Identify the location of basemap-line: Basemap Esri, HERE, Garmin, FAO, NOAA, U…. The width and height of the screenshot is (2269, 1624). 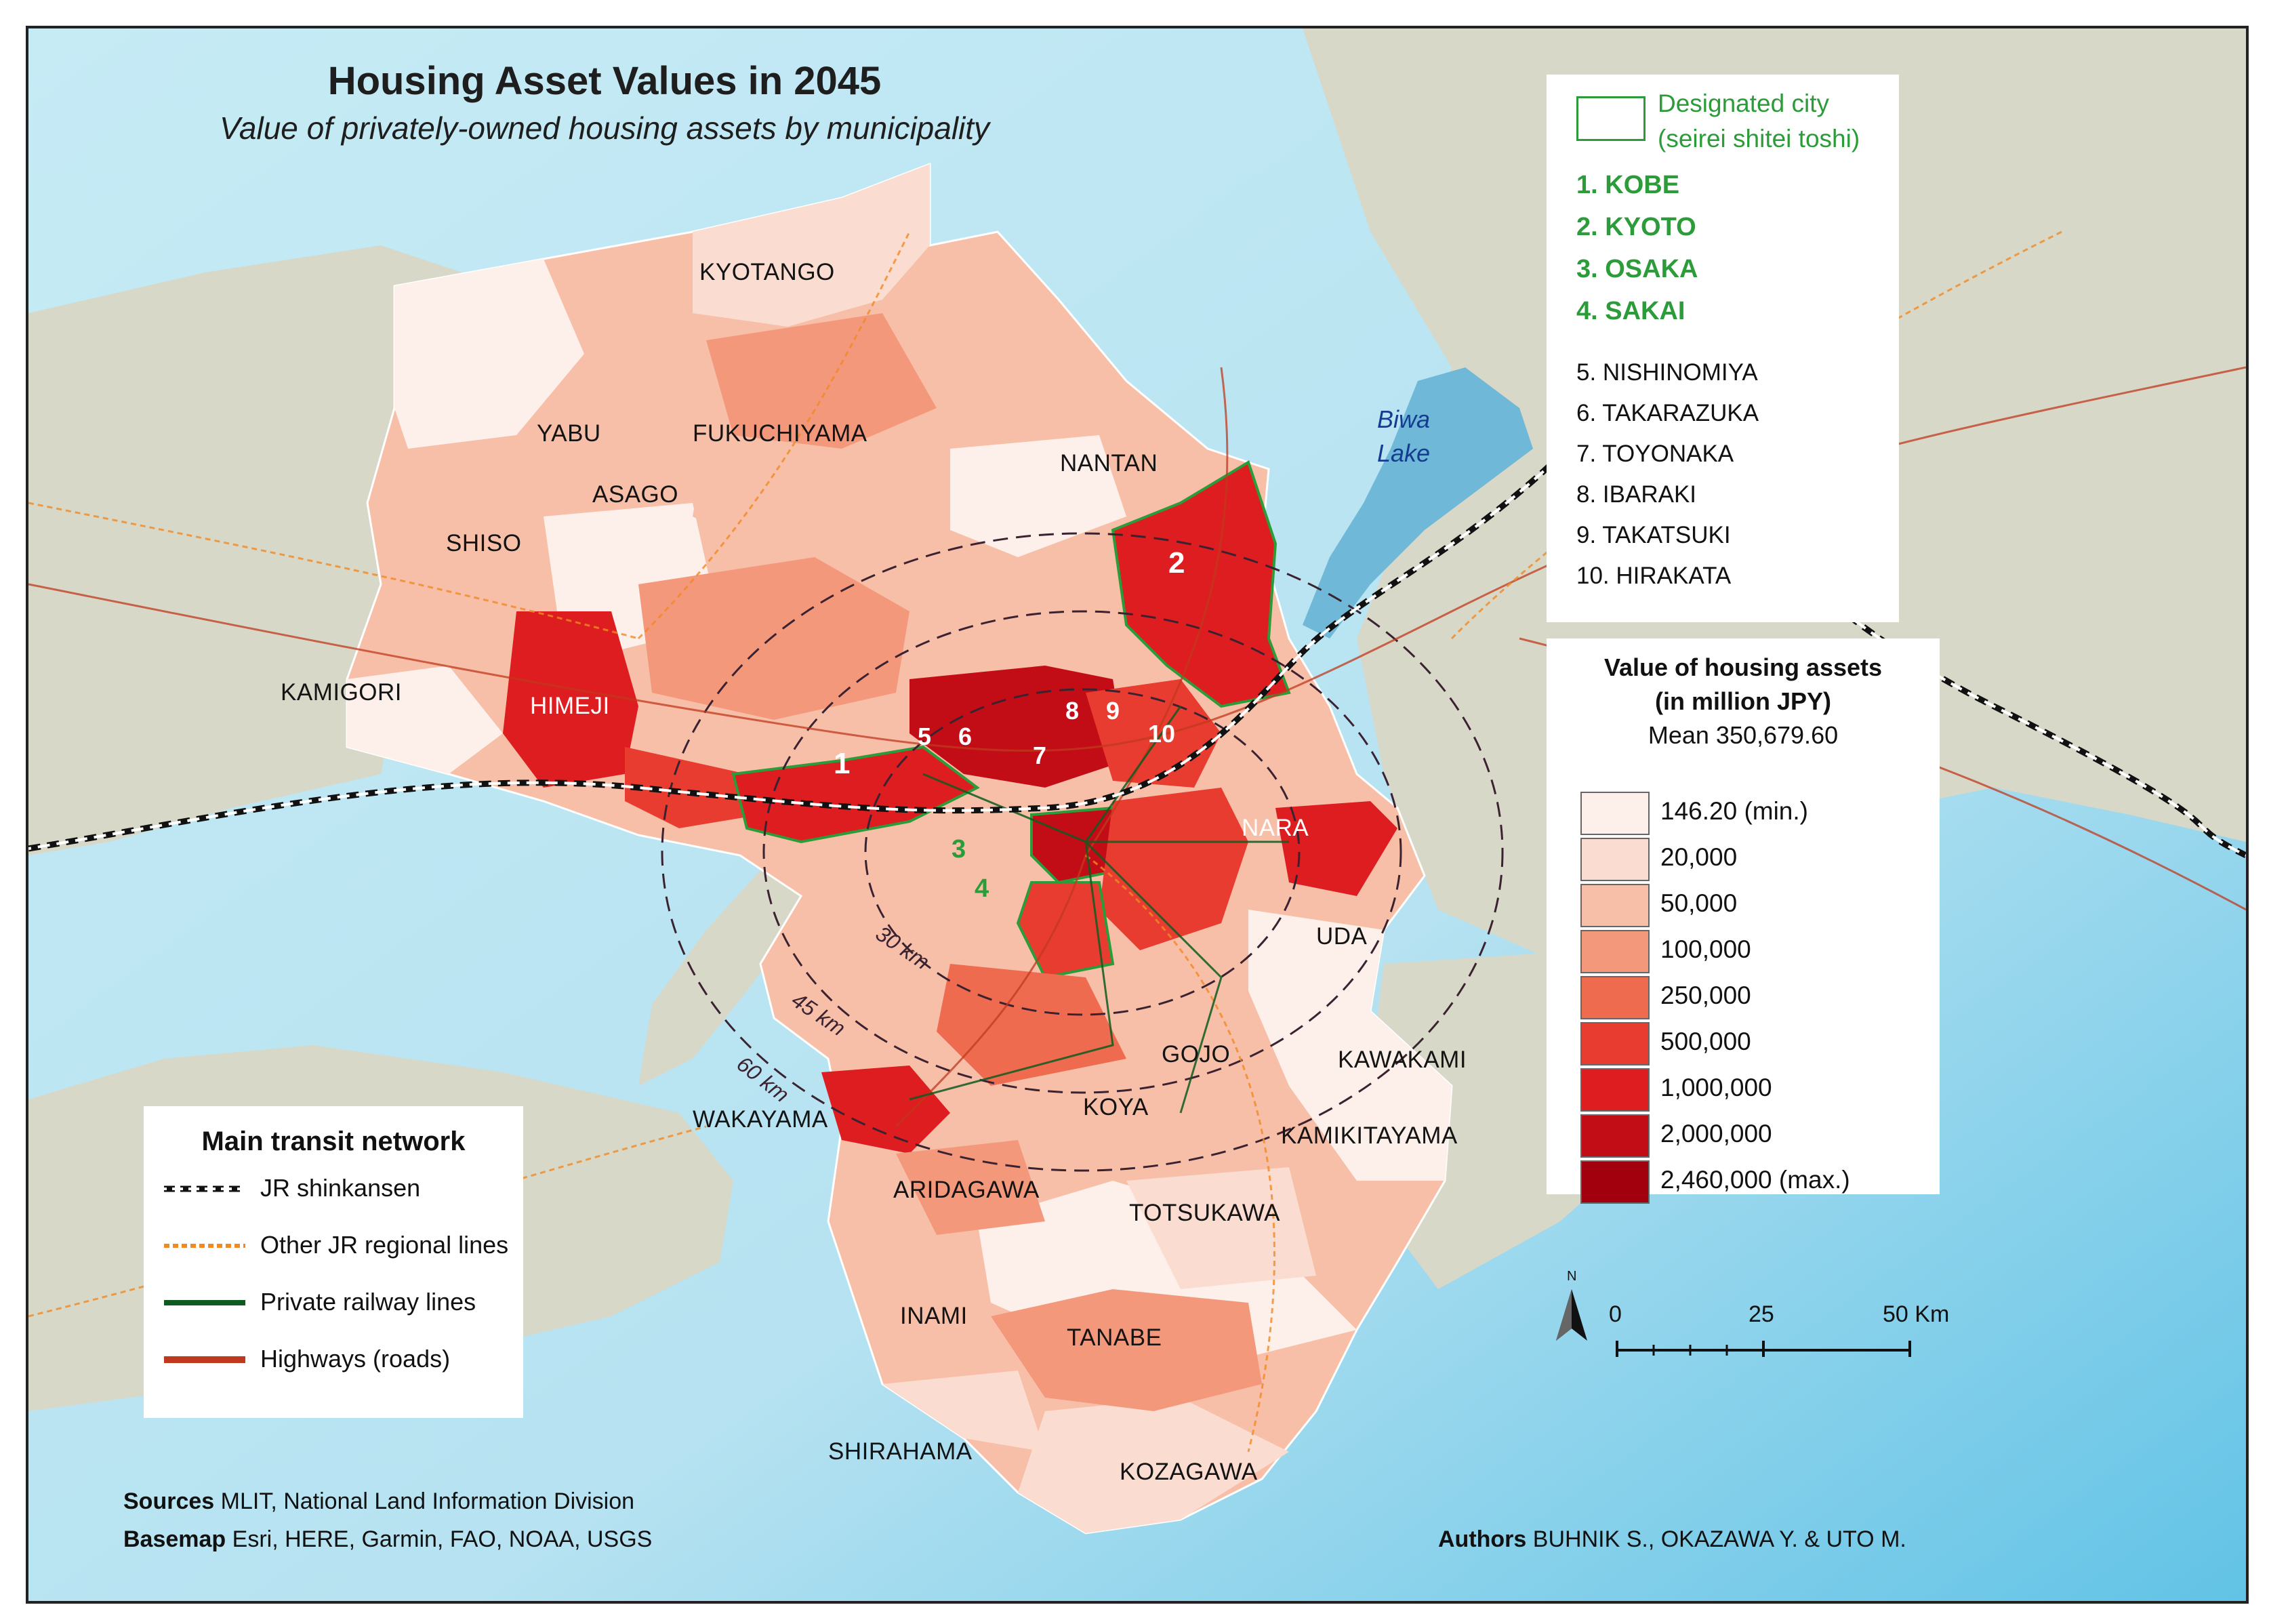
(387, 1539).